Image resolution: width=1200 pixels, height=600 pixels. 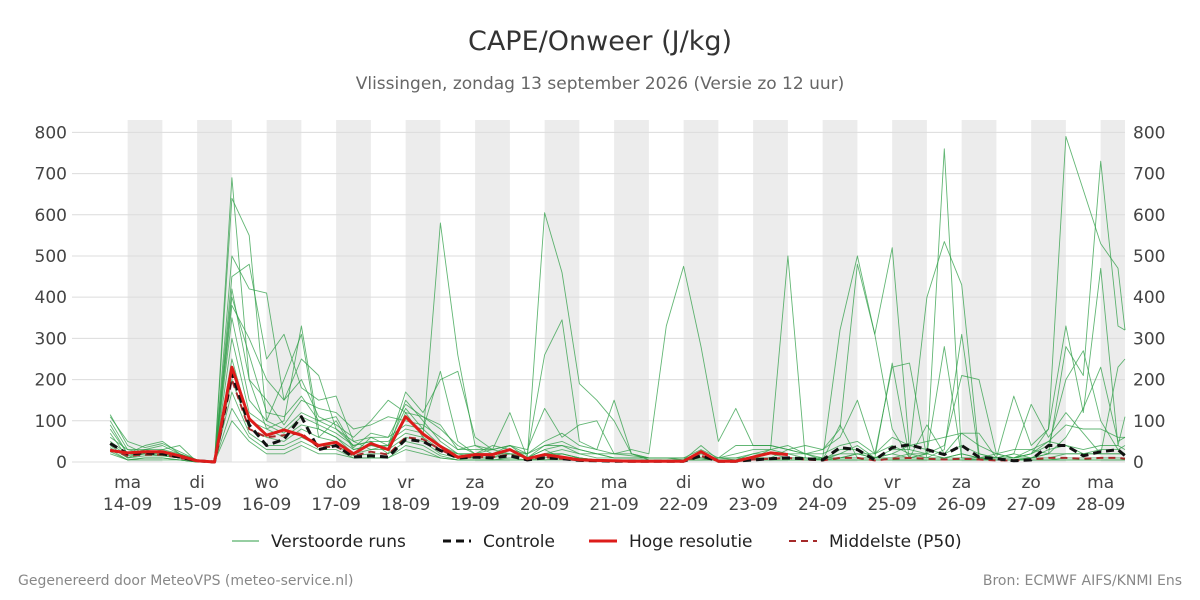 I want to click on x-tick-date-11: 25-09, so click(x=891, y=505).